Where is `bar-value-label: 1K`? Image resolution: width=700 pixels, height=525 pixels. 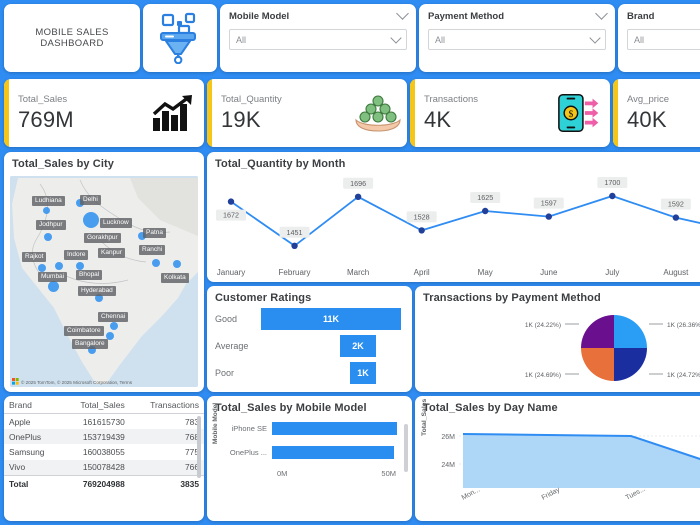
bar-value-label: 1K is located at coordinates (363, 373).